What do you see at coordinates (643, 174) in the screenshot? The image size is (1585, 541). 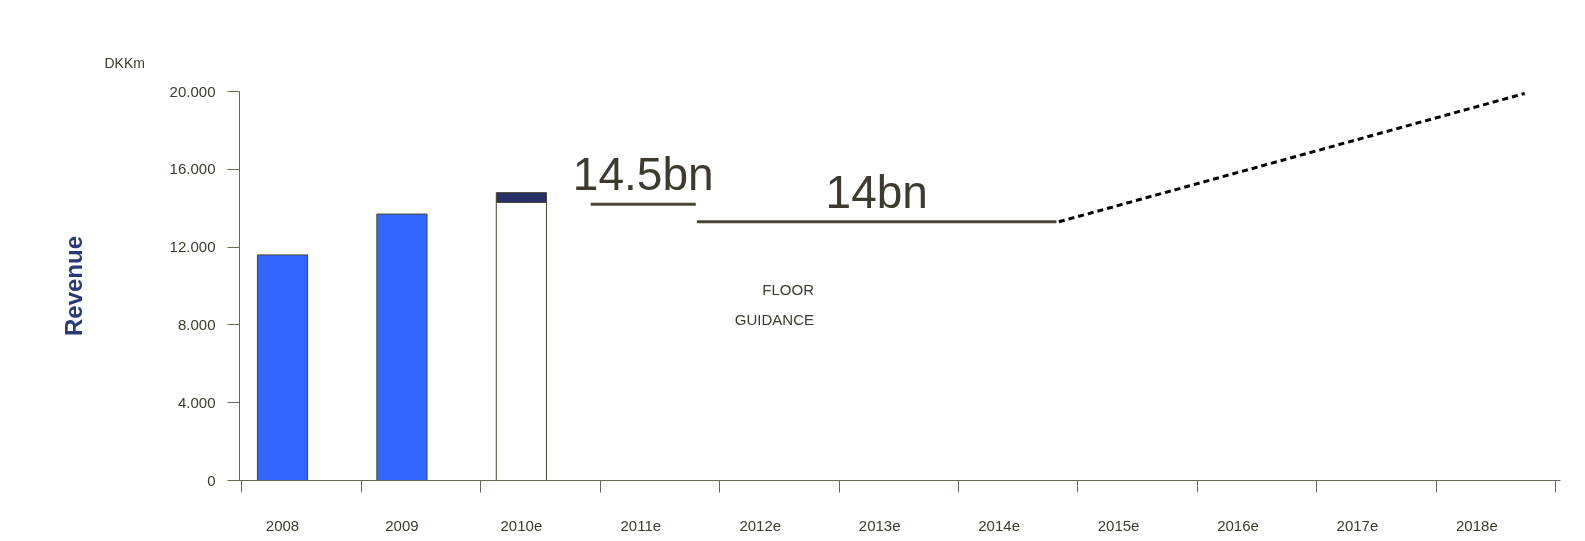 I see `series-label: 14.5bn` at bounding box center [643, 174].